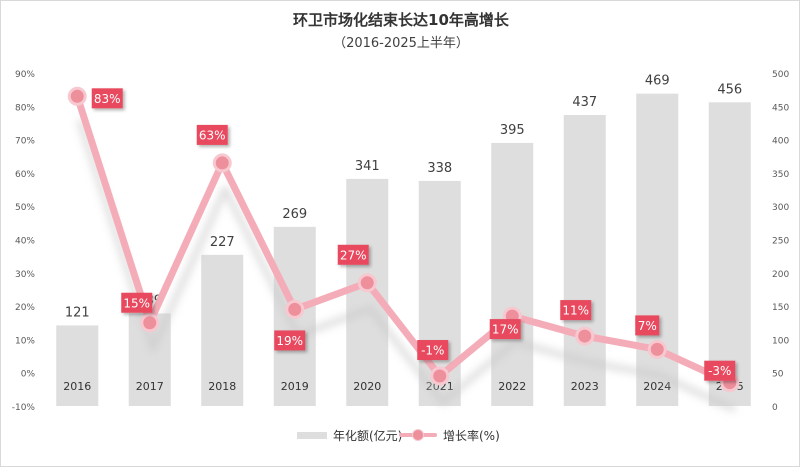 Image resolution: width=800 pixels, height=467 pixels. I want to click on bar-value-label: 469, so click(657, 81).